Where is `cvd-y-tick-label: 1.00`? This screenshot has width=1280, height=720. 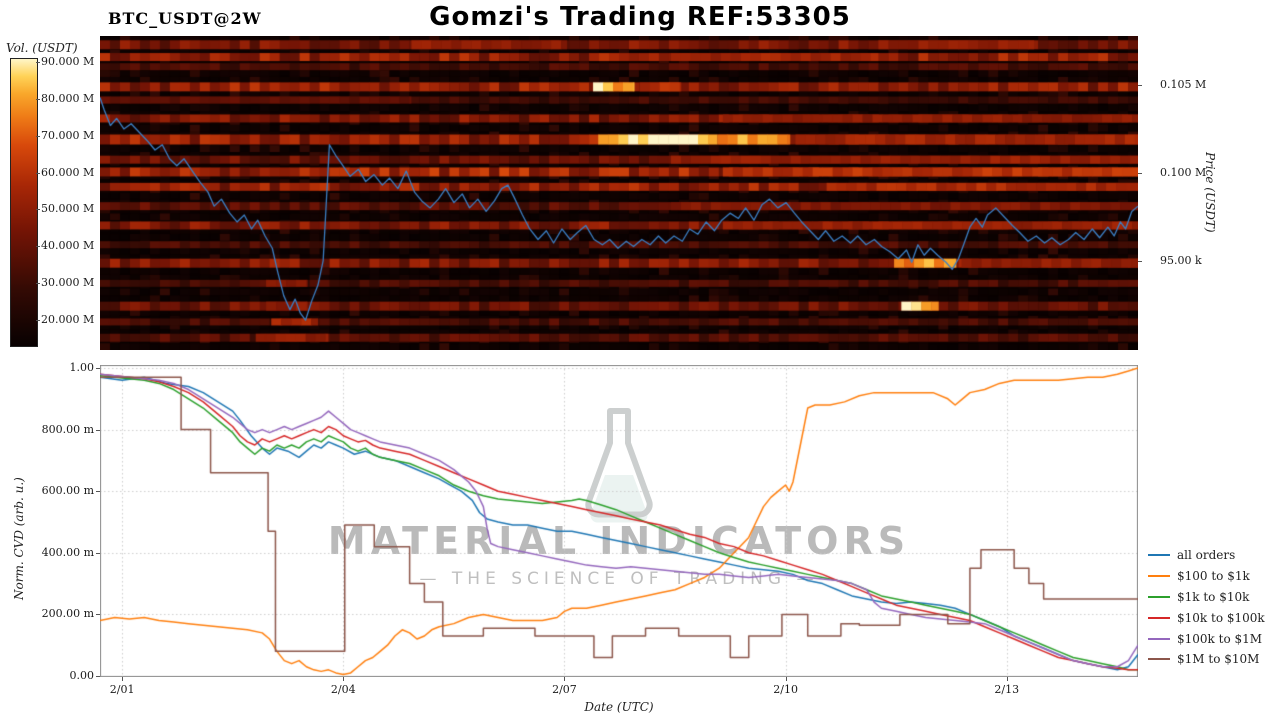
cvd-y-tick-label: 1.00 is located at coordinates (82, 367).